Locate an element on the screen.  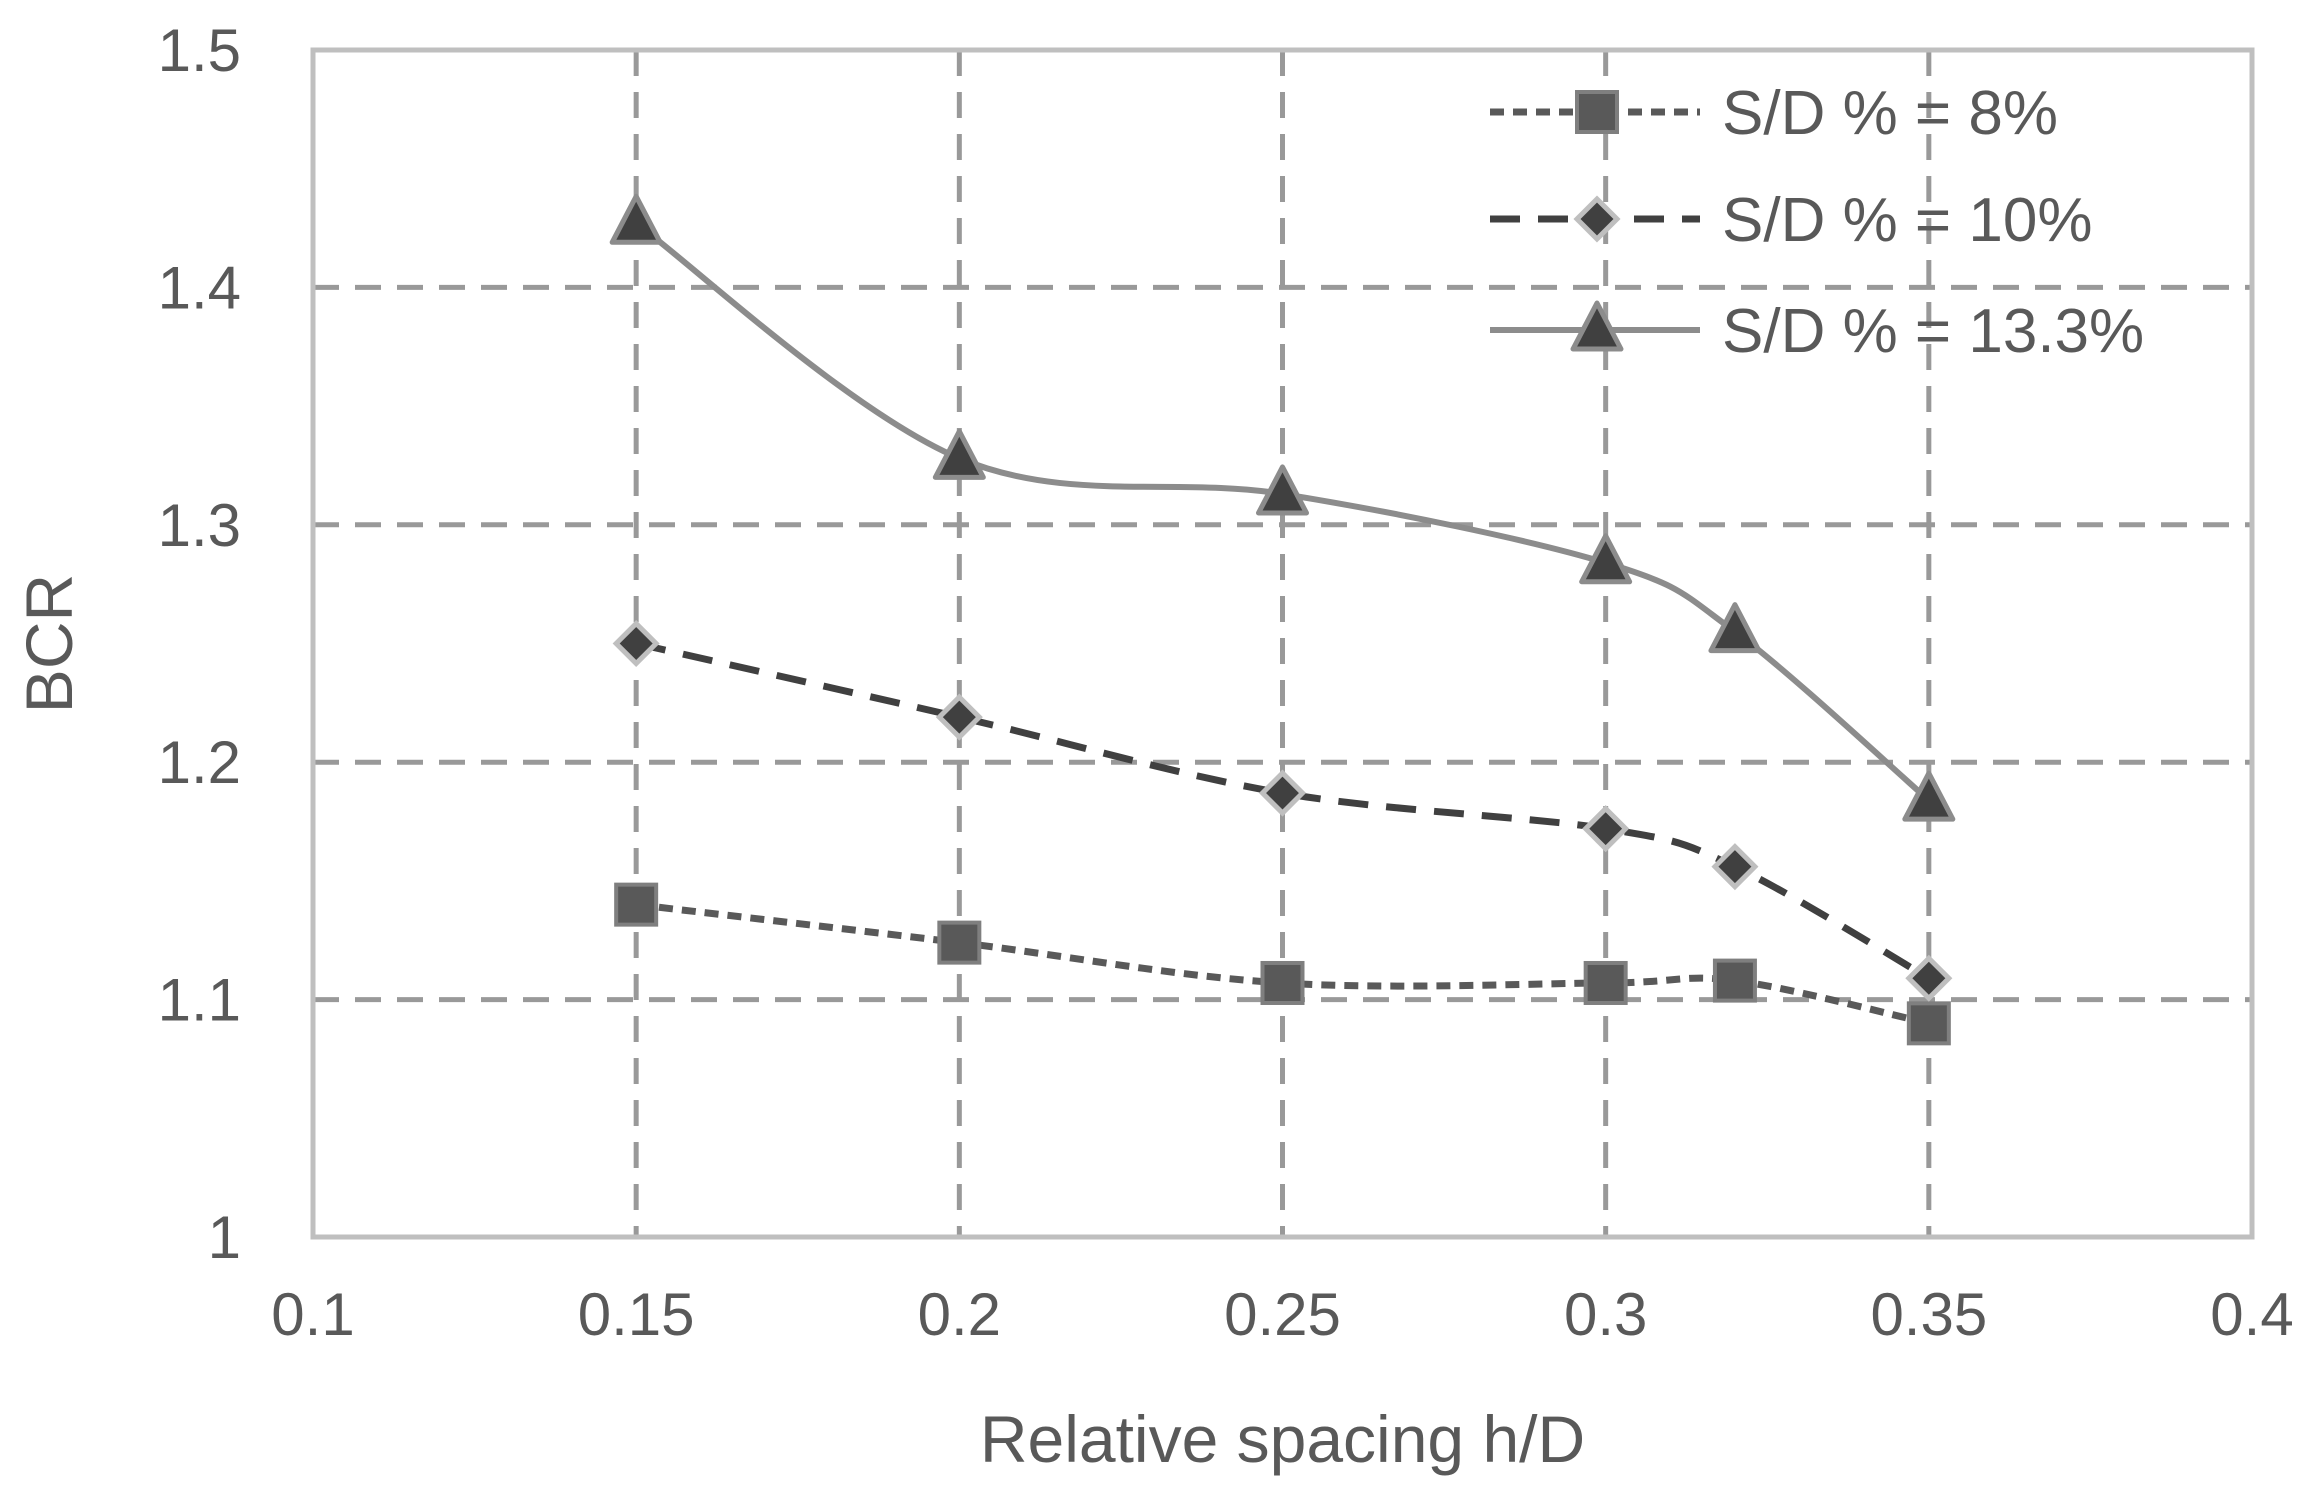
y-tick-label: 1.3 is located at coordinates (199, 525).